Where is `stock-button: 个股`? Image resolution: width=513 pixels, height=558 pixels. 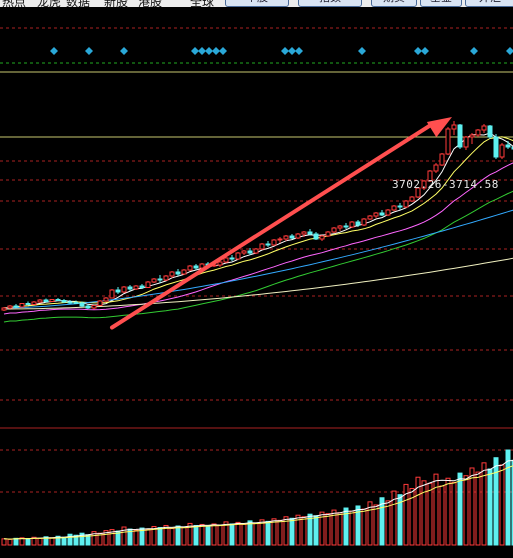
stock-button: 个股 is located at coordinates (257, 3).